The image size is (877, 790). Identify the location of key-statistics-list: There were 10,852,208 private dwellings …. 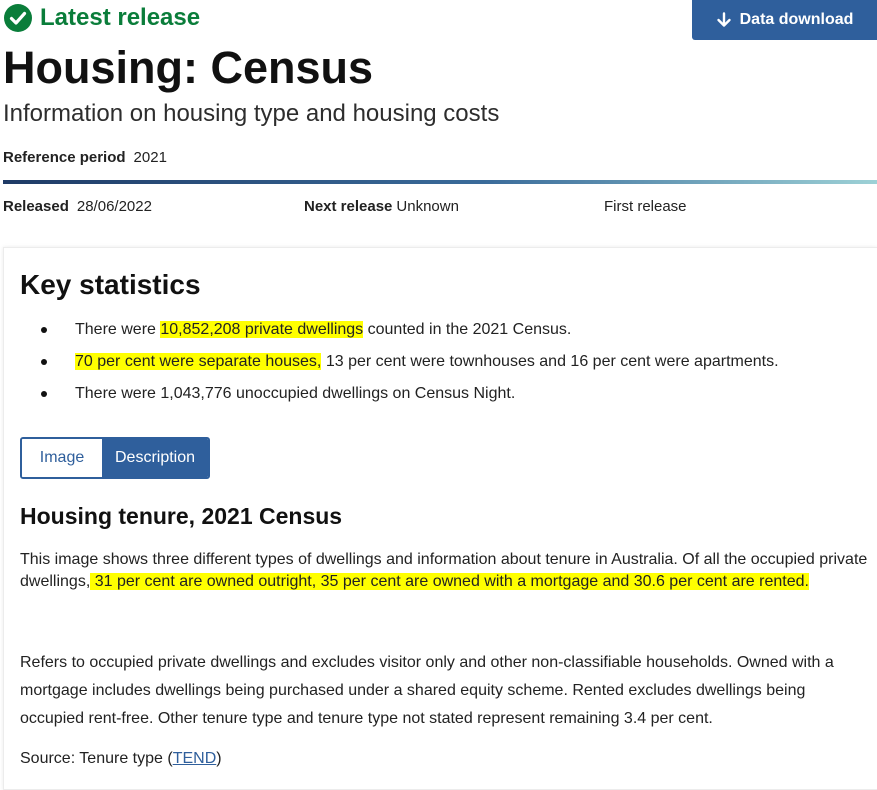
(399, 366).